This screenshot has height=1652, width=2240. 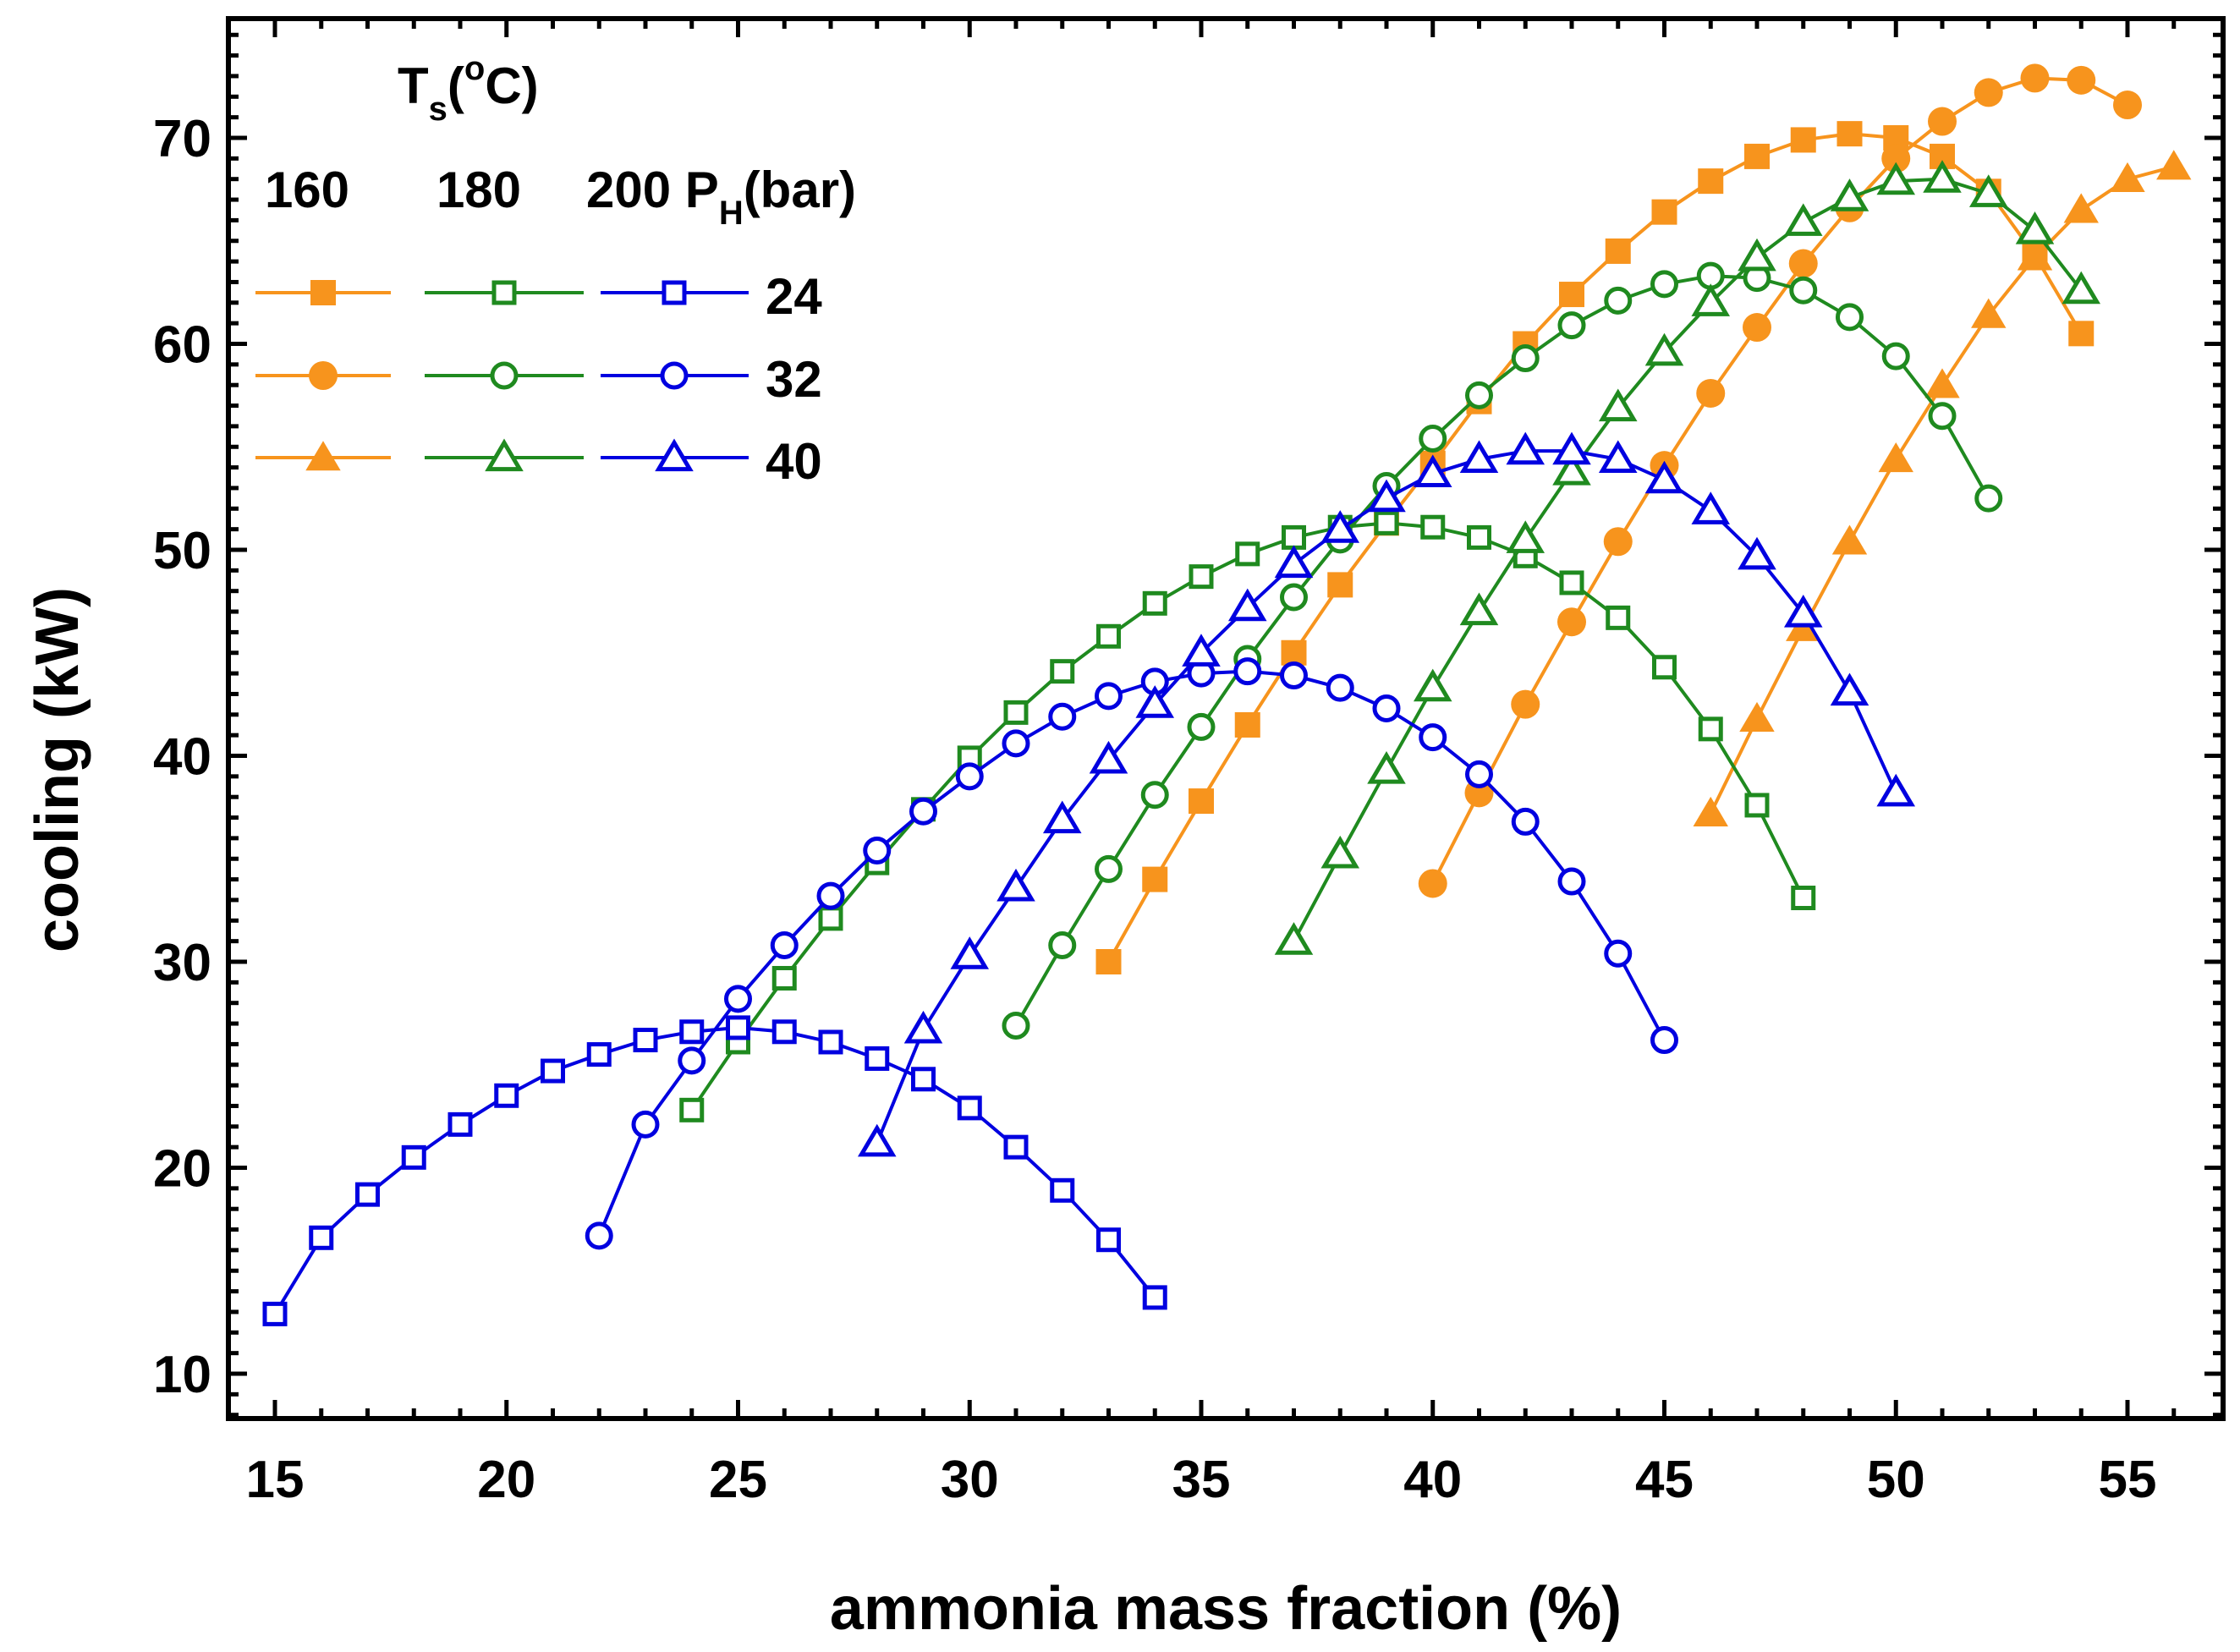 What do you see at coordinates (1226, 1609) in the screenshot?
I see `x-axis-label: ammonia mass fraction (%)` at bounding box center [1226, 1609].